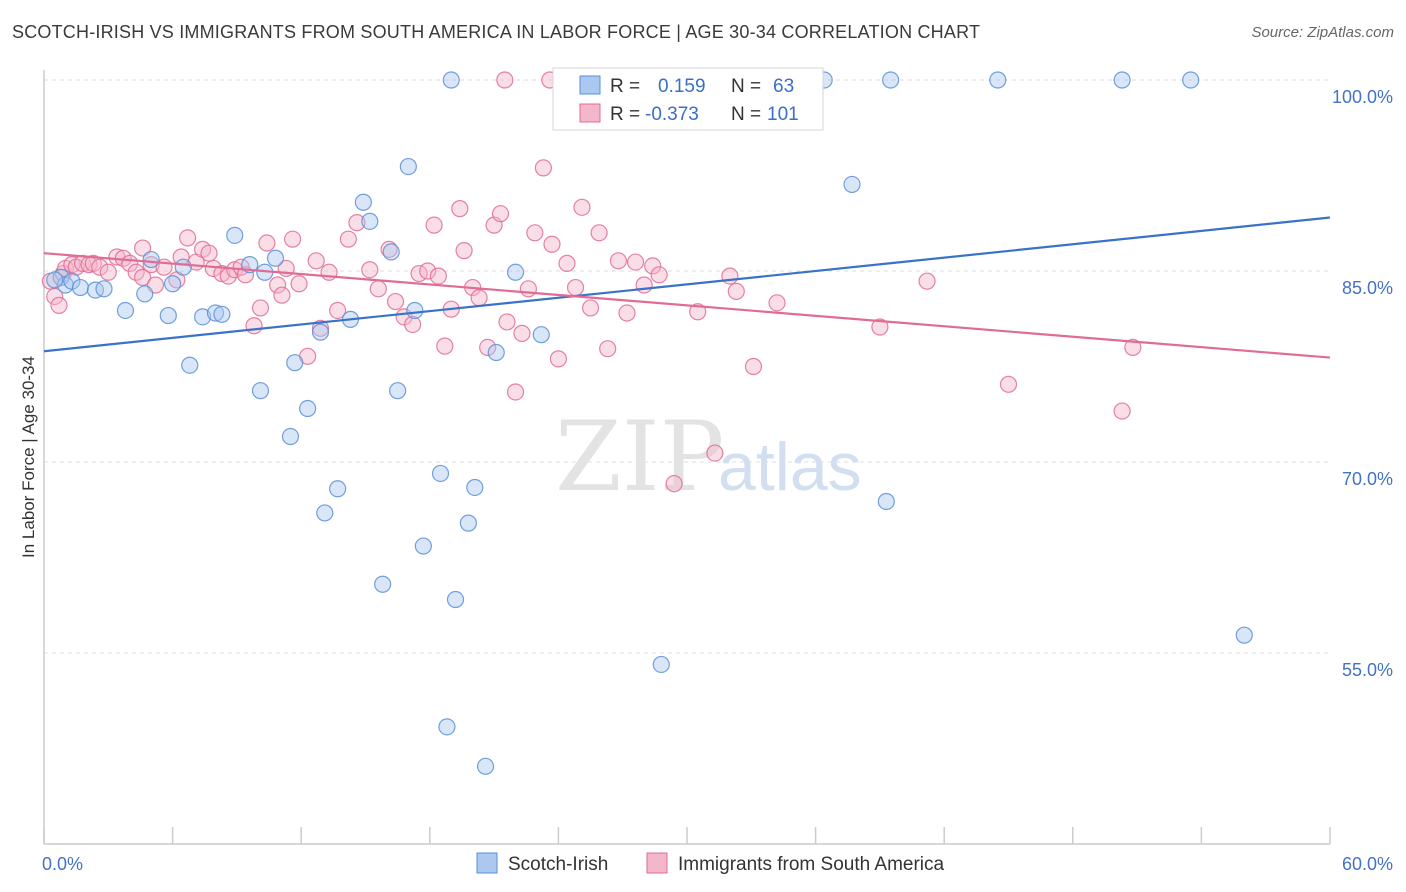  Describe the element at coordinates (783, 114) in the screenshot. I see `legend-n-value-immigrants: 101` at that location.